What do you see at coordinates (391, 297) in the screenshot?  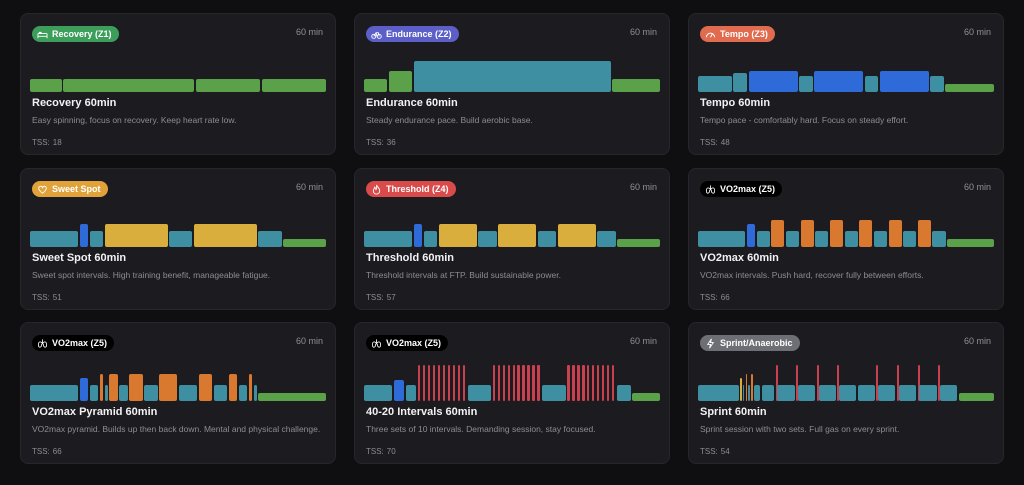 I see `tss-value: 57` at bounding box center [391, 297].